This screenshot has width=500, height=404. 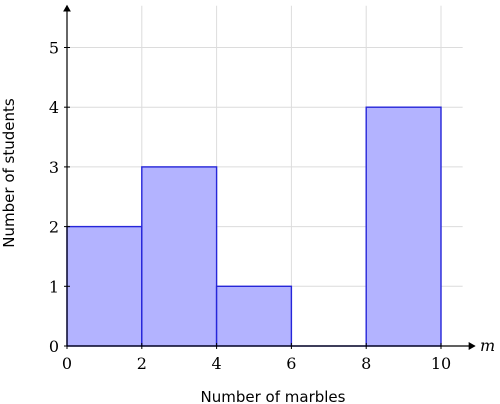 What do you see at coordinates (366, 363) in the screenshot?
I see `x-tick-label-8: 8` at bounding box center [366, 363].